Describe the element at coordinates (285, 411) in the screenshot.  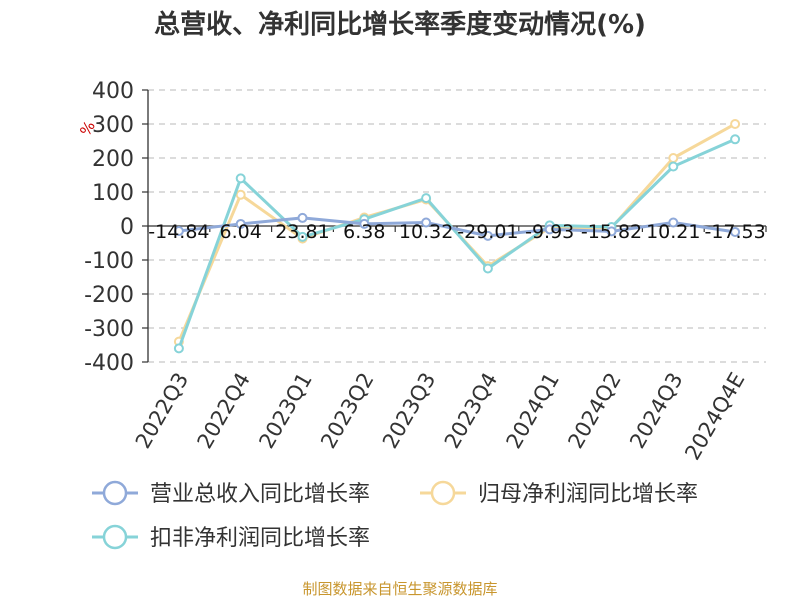
I see `x-tick-label: 2023Q1` at that location.